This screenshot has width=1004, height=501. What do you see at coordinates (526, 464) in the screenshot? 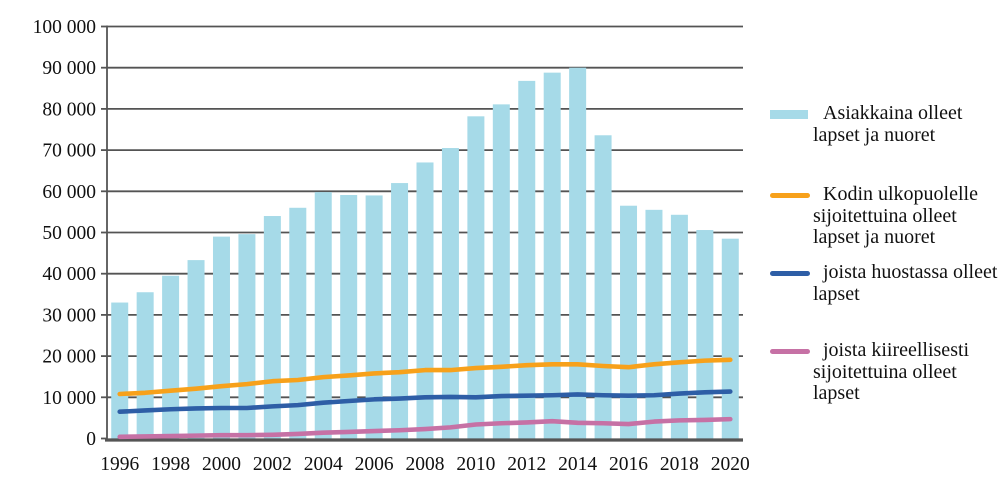
I see `x-tick-label: 2012` at bounding box center [526, 464].